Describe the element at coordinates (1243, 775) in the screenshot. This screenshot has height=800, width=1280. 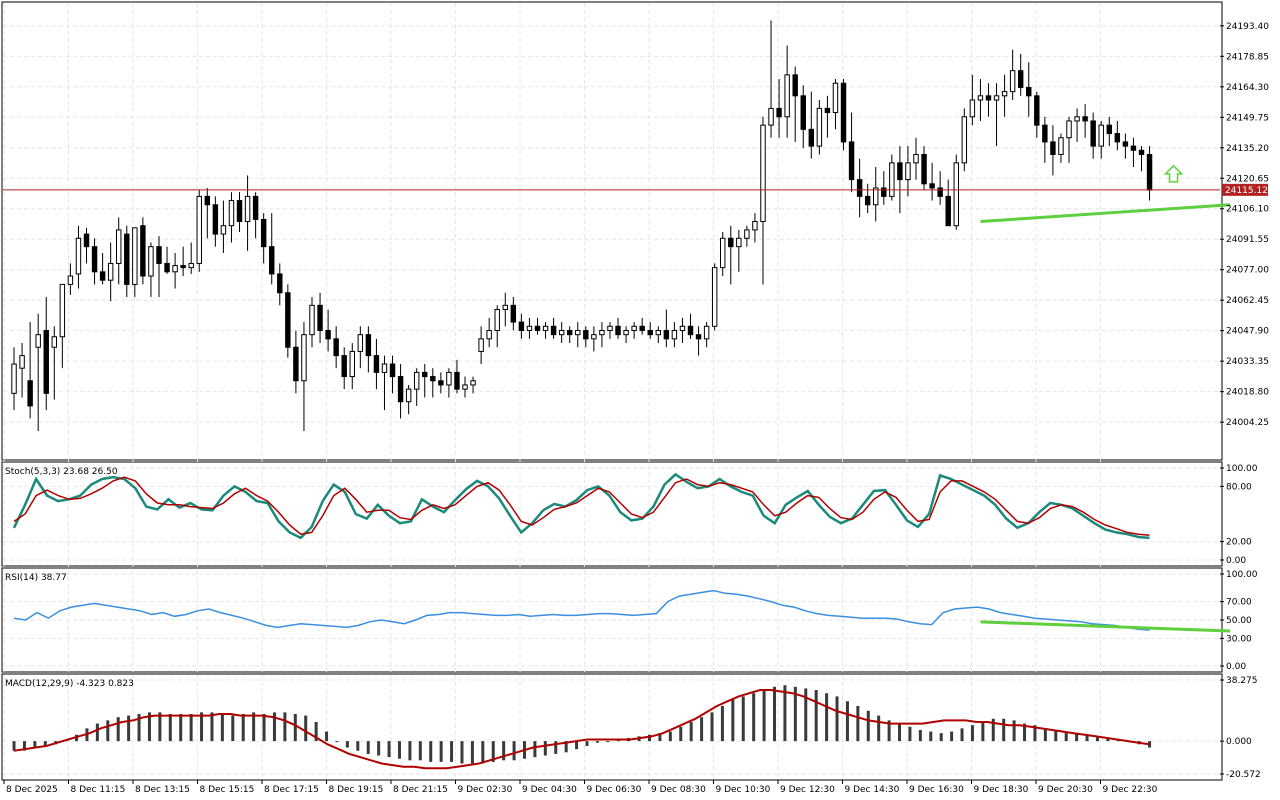
I see `macd-tick-label: -20.572` at that location.